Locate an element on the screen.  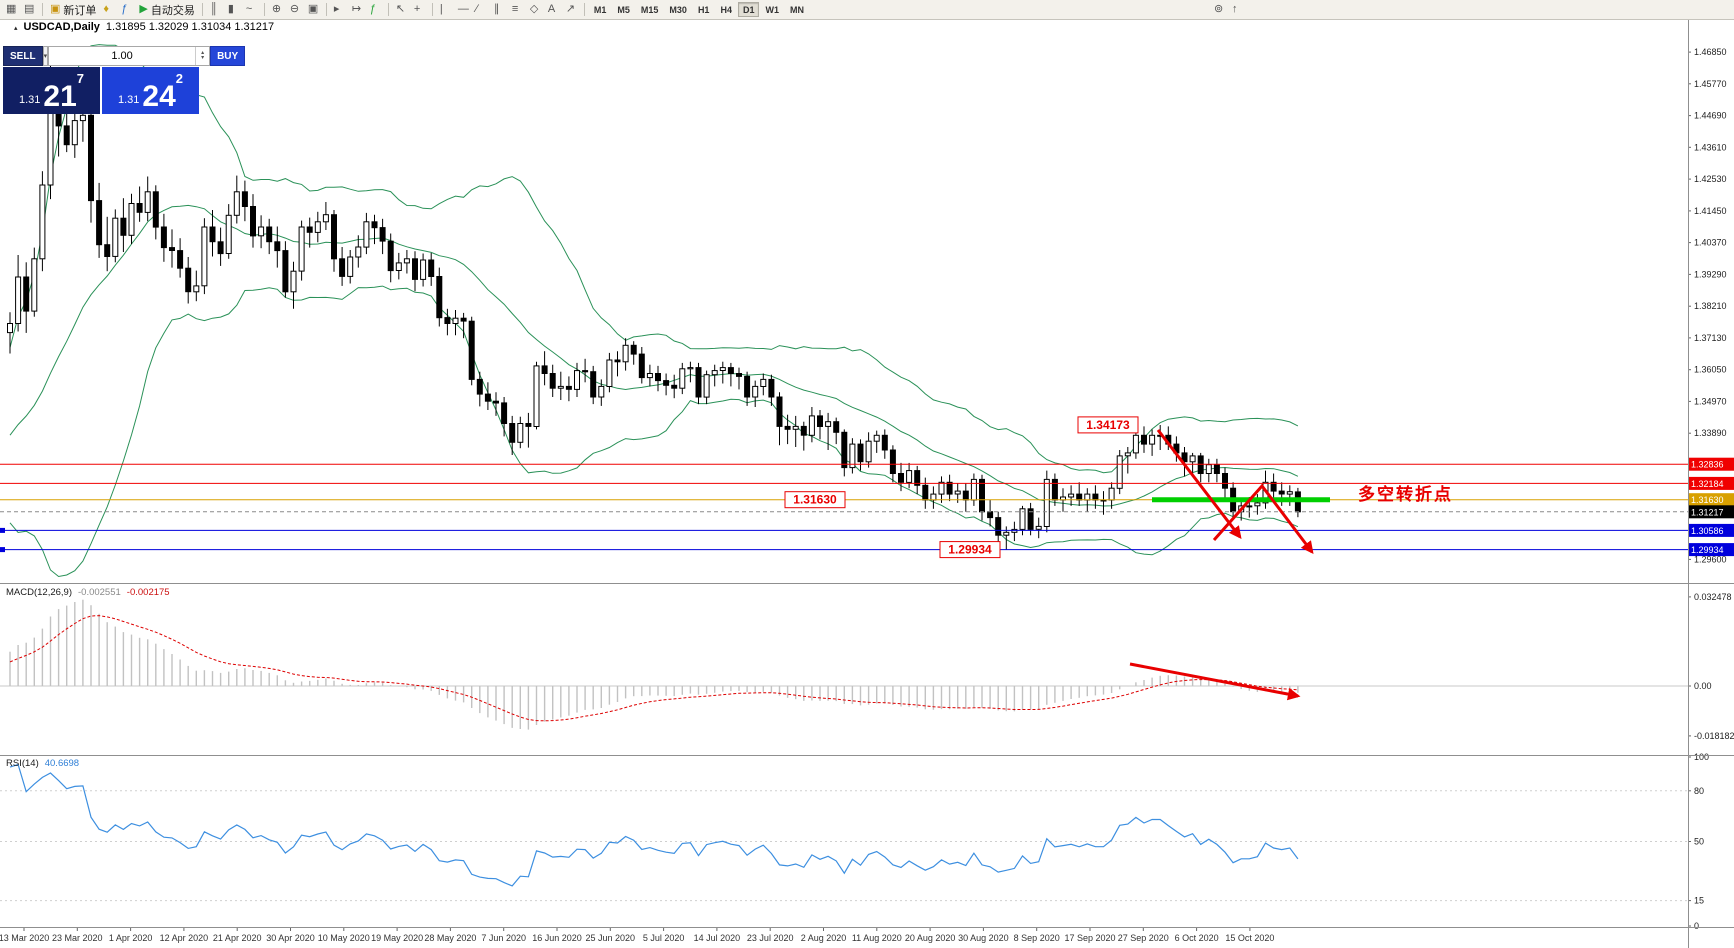
trend-arrow-zigzag is located at coordinates (1263, 519).